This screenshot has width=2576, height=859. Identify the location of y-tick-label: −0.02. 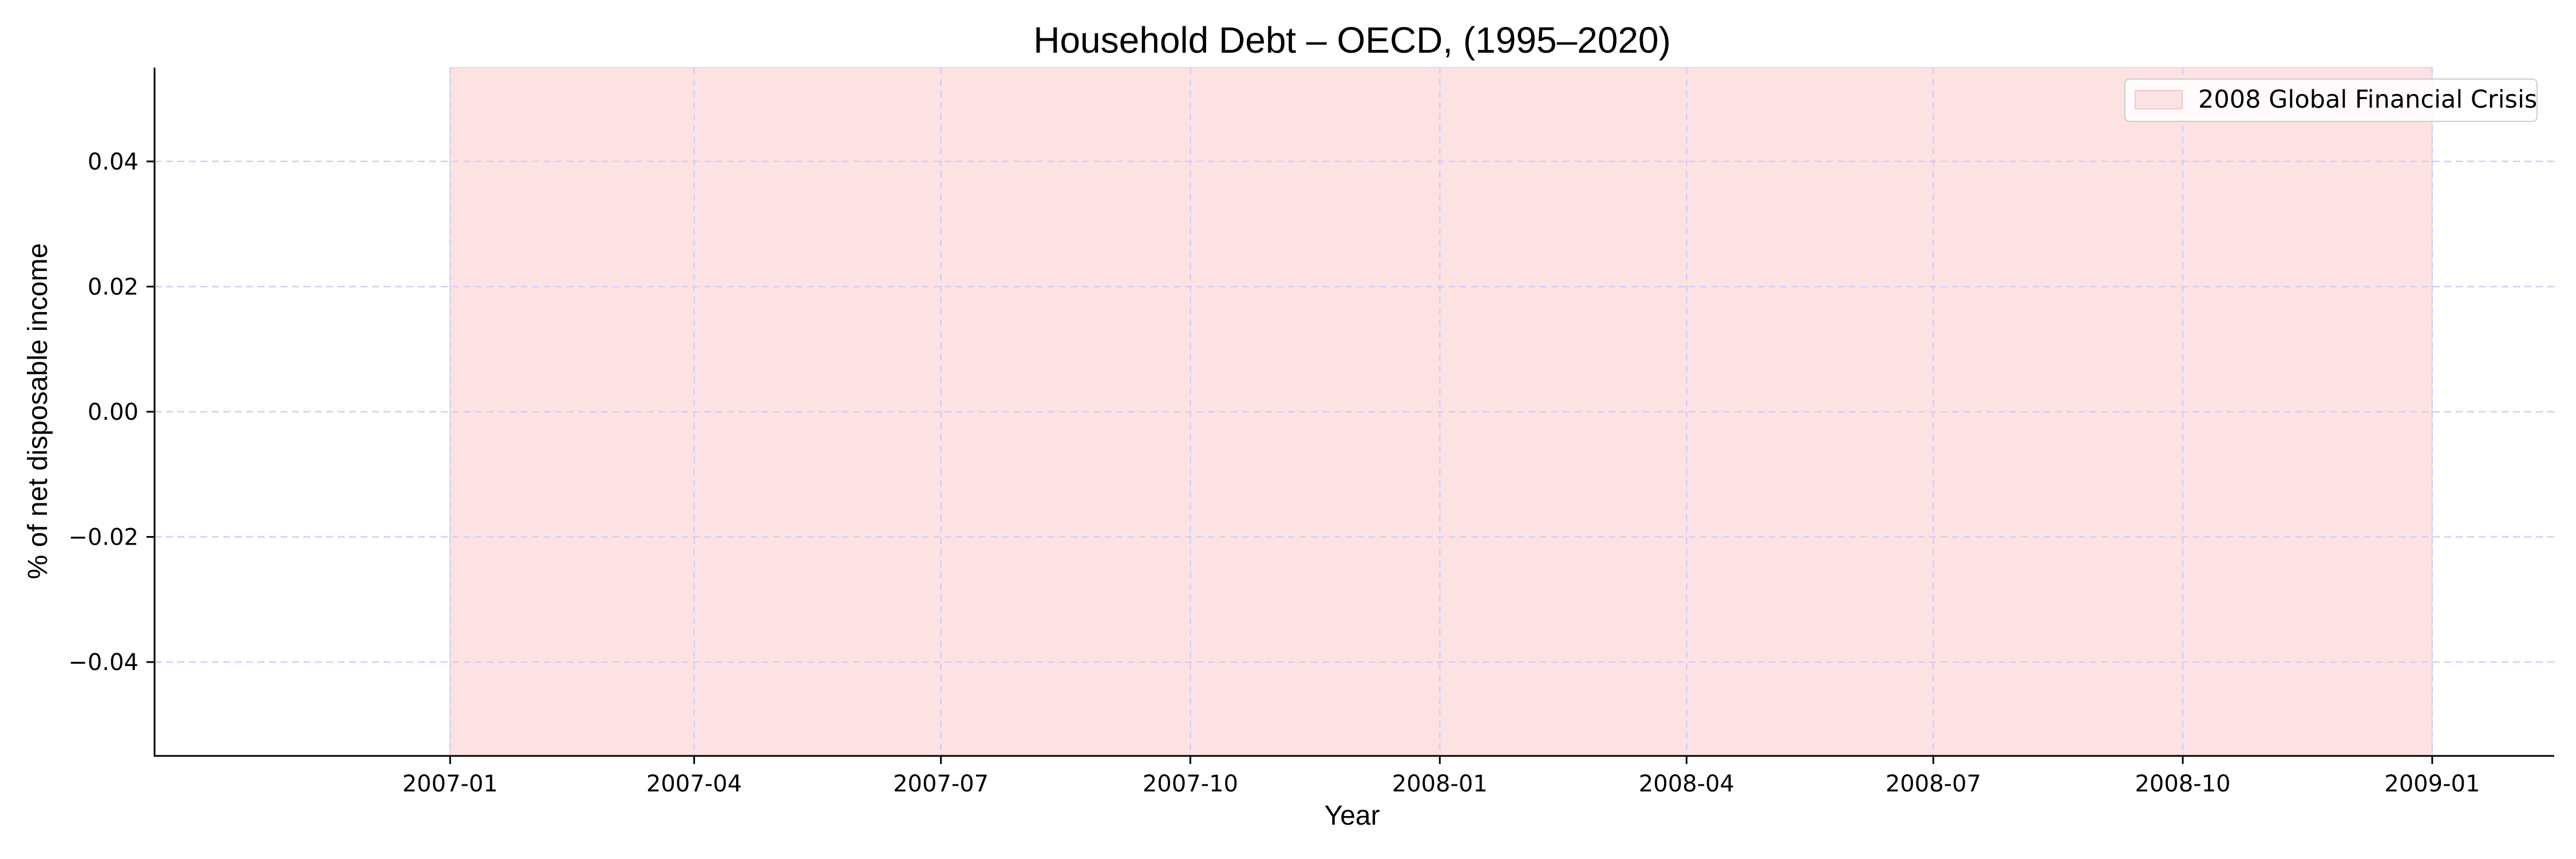
(103, 538).